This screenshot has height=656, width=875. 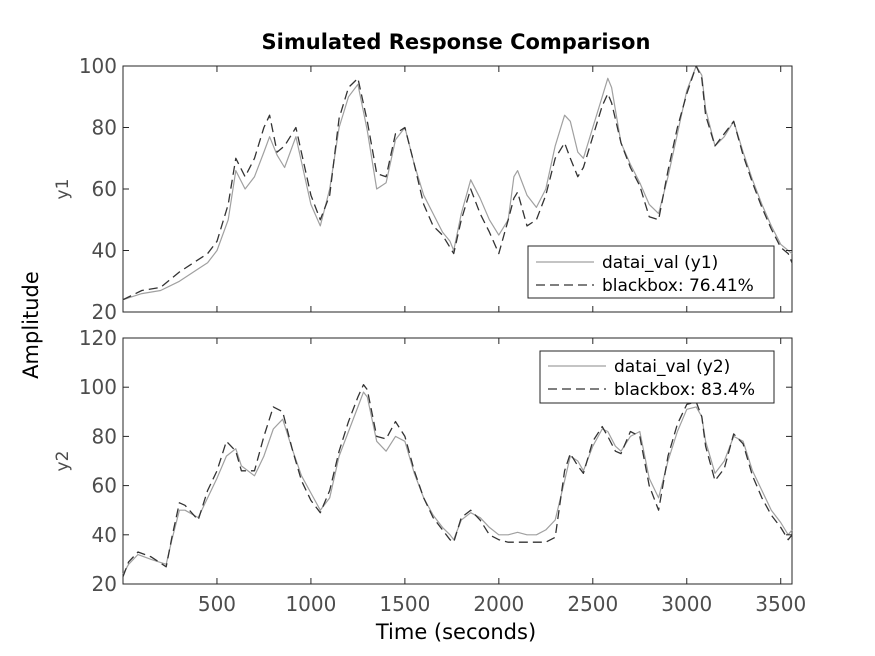 I want to click on x-axis-ticks: 500 1000 1500 2000 2500 3000 3500, so click(x=502, y=604).